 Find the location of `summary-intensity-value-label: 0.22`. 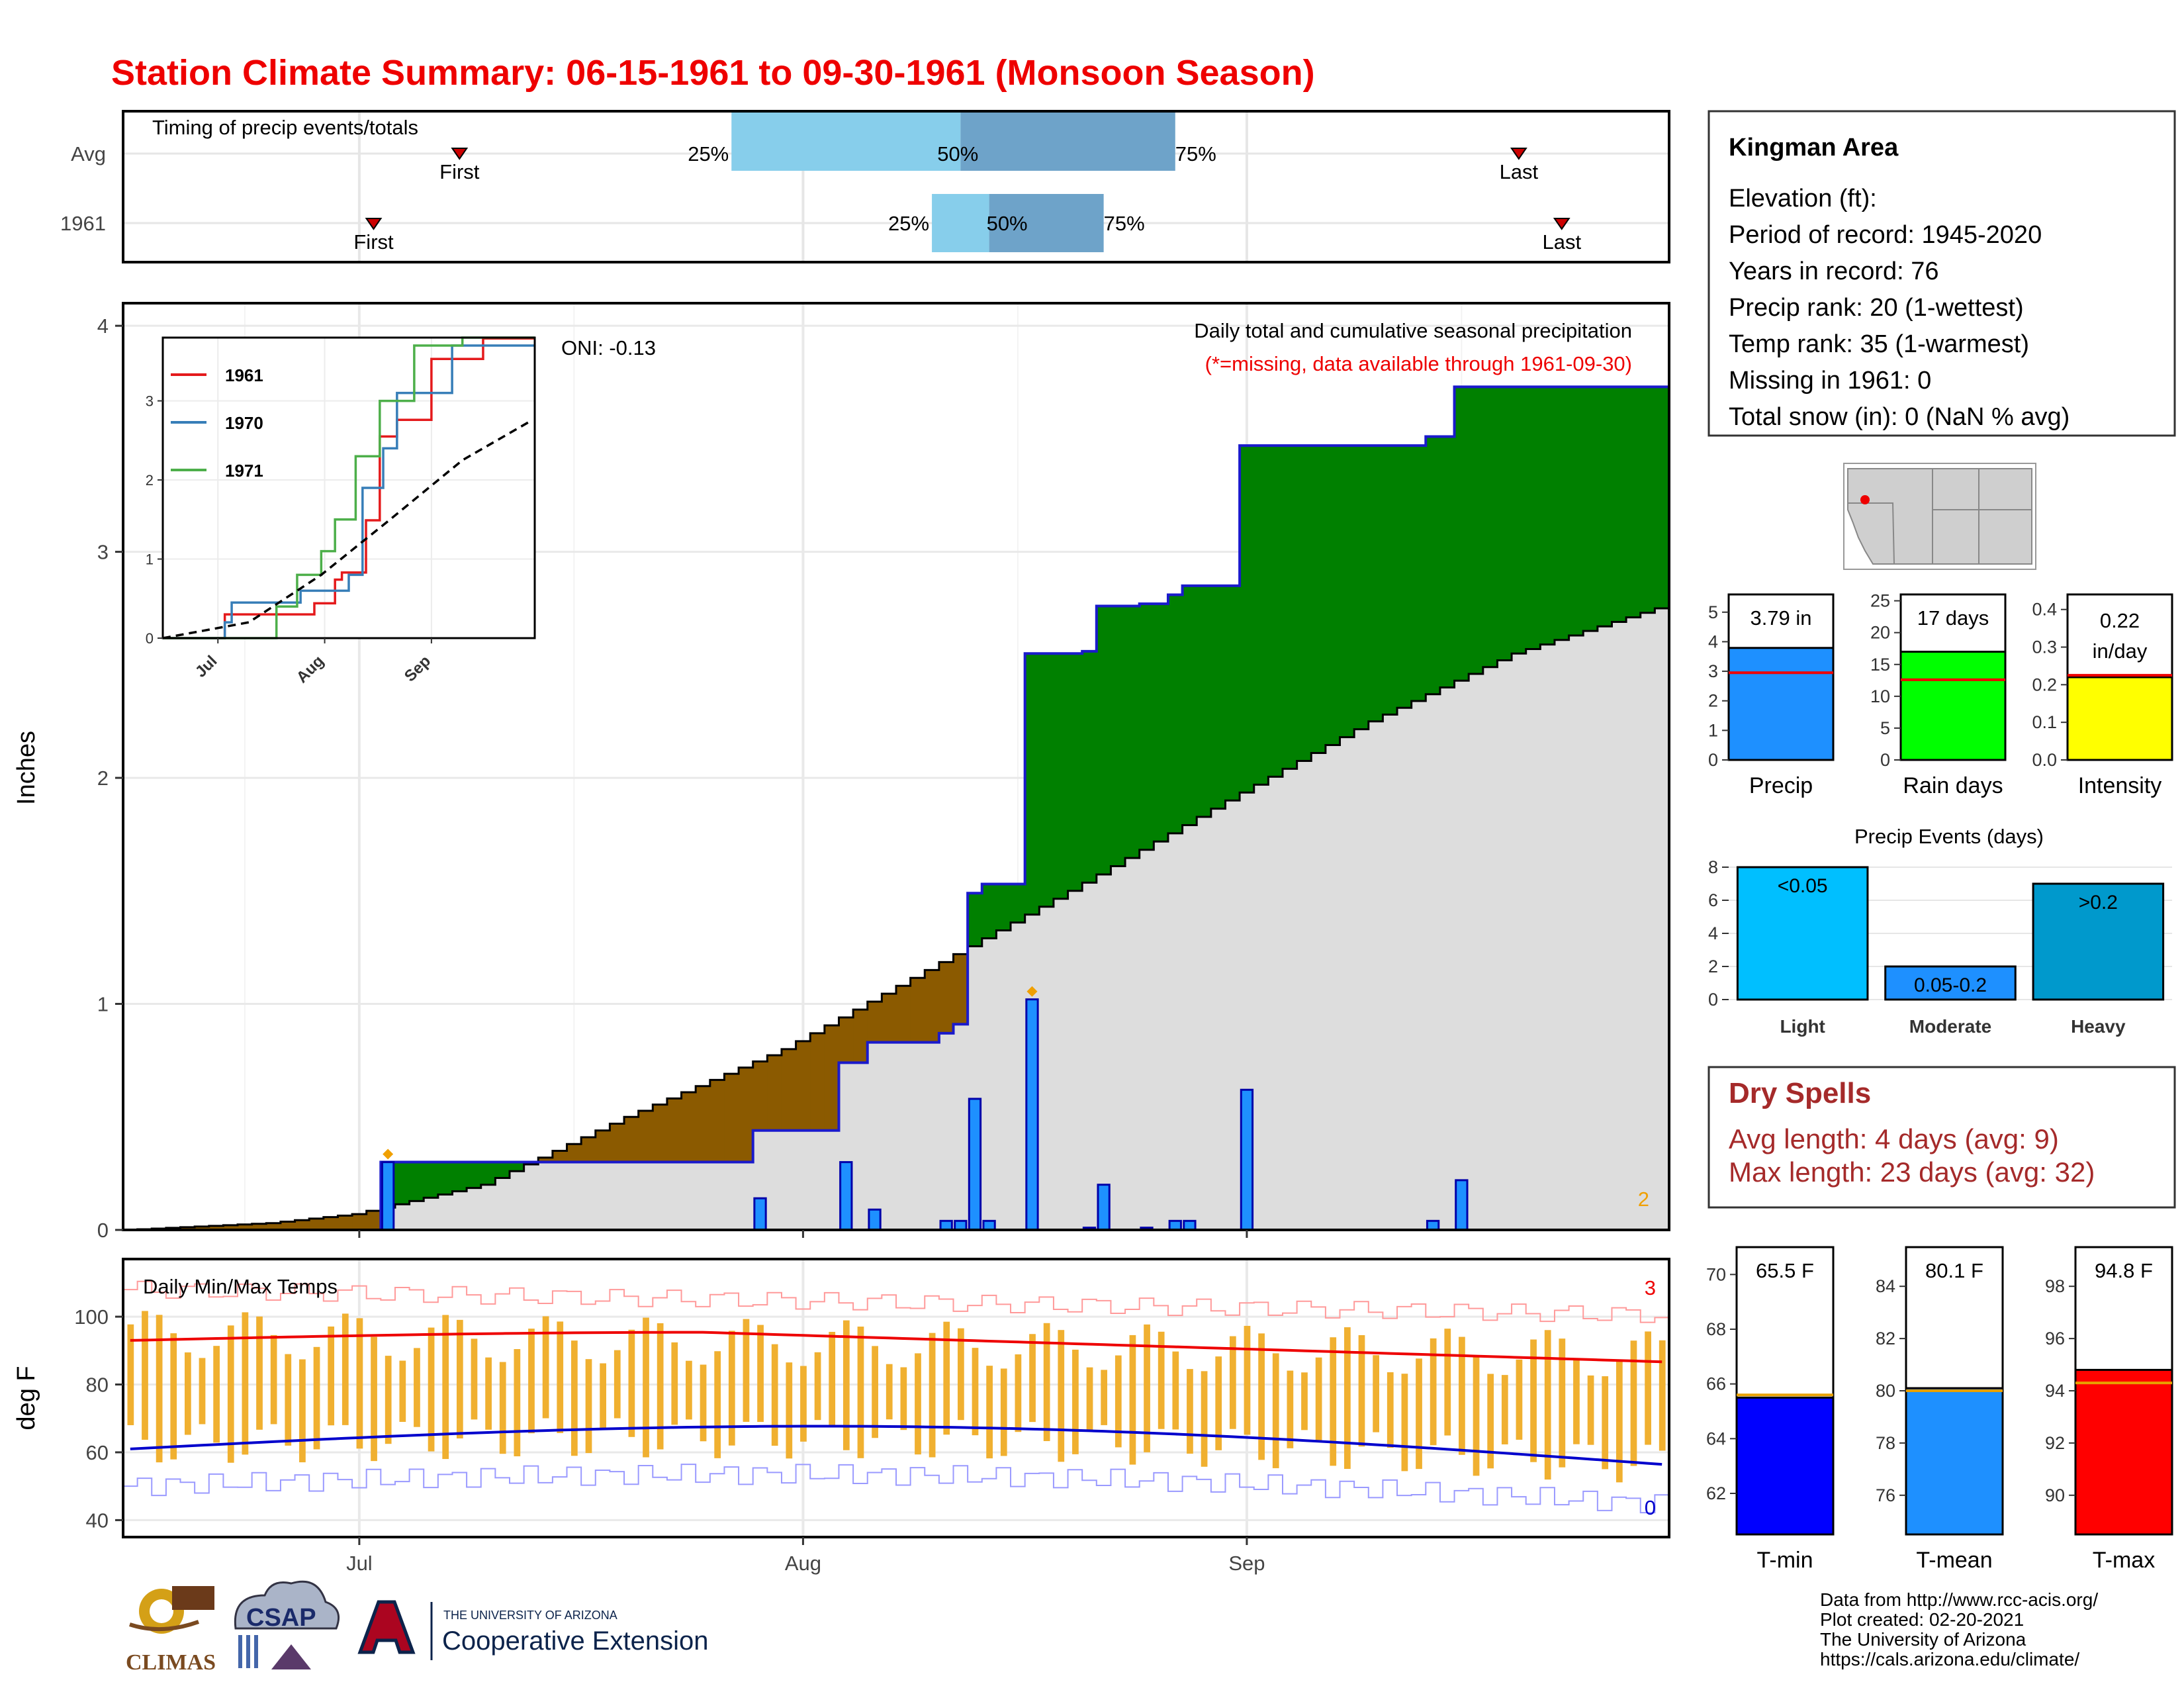

summary-intensity-value-label: 0.22 is located at coordinates (2120, 620).